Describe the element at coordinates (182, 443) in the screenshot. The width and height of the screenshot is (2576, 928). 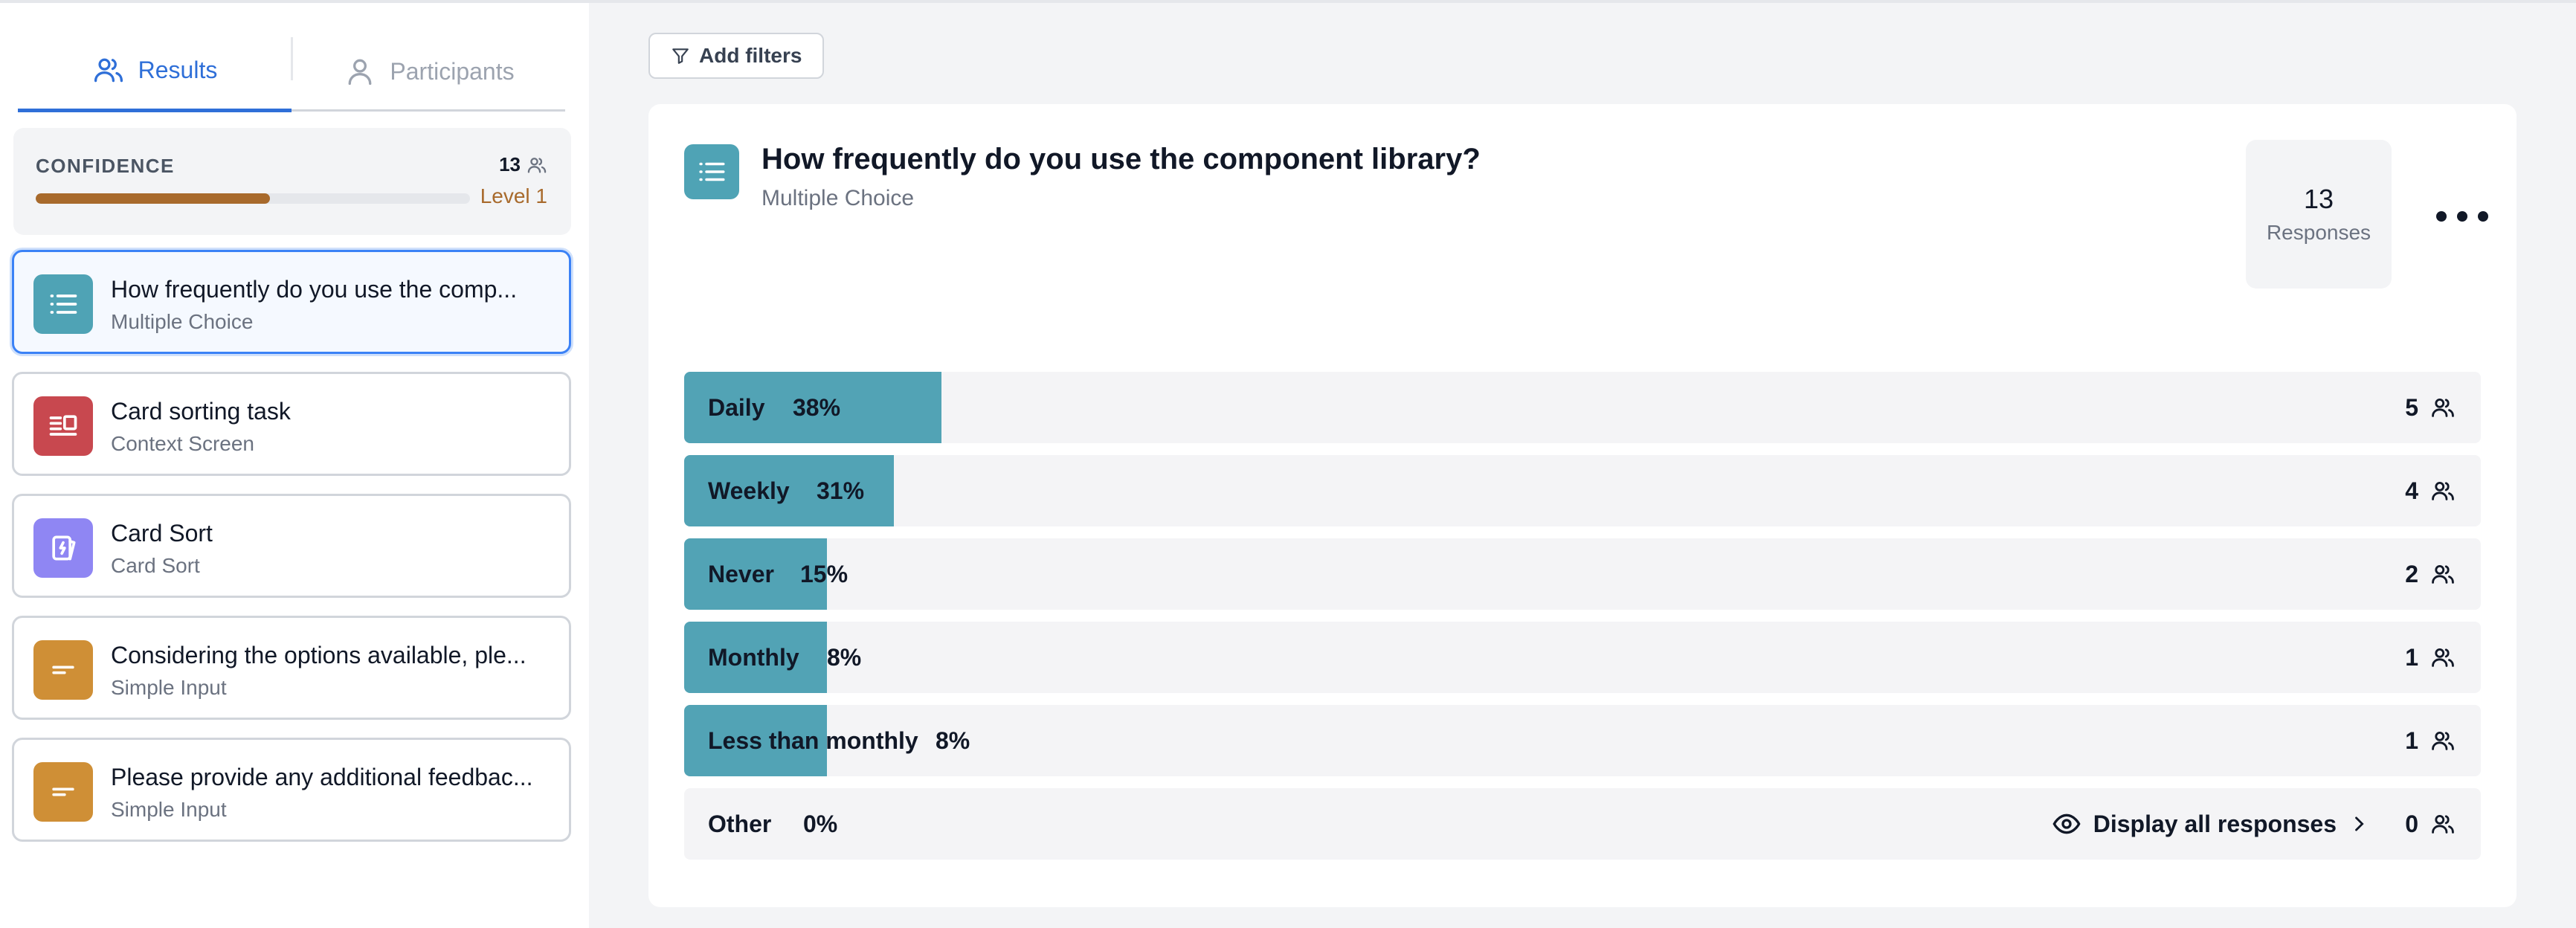
I see `question-card-type: Context Screen` at that location.